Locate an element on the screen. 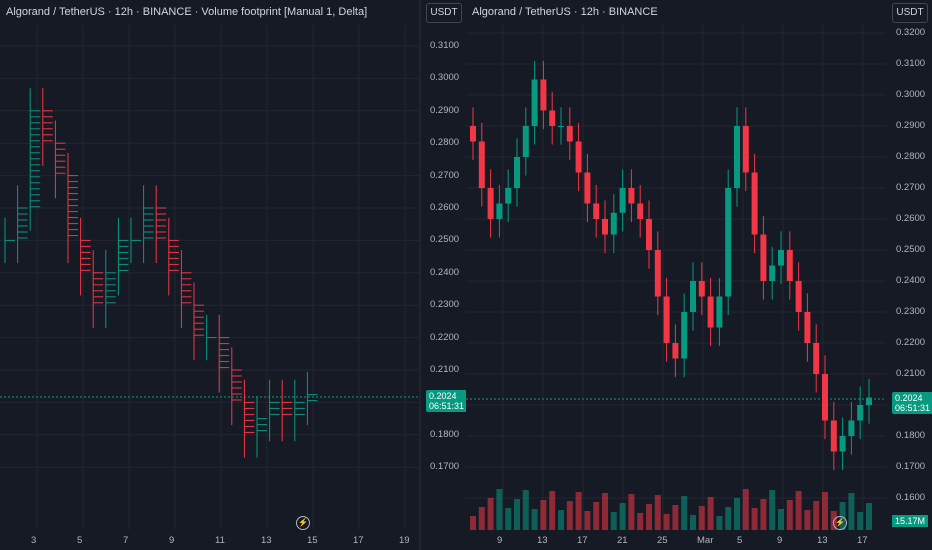 The height and width of the screenshot is (550, 932). price-tick-label: 0.2100 is located at coordinates (911, 373).